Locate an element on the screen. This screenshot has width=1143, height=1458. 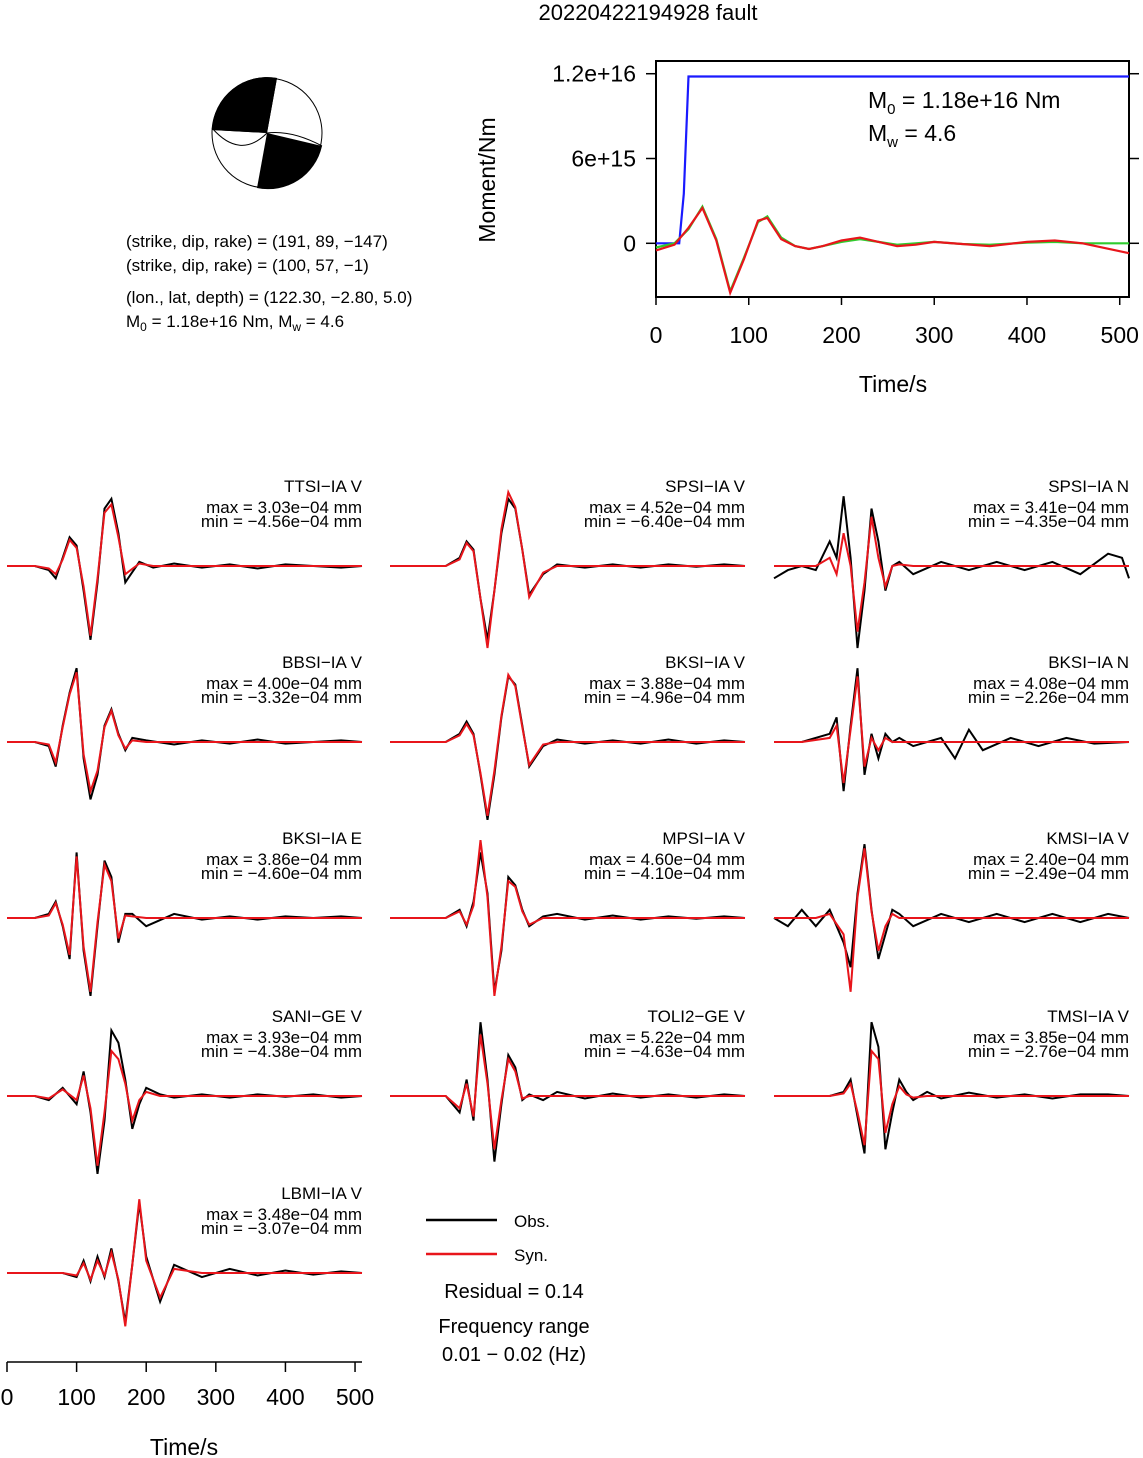
moment-x-tick-label: 300 is located at coordinates (934, 335).